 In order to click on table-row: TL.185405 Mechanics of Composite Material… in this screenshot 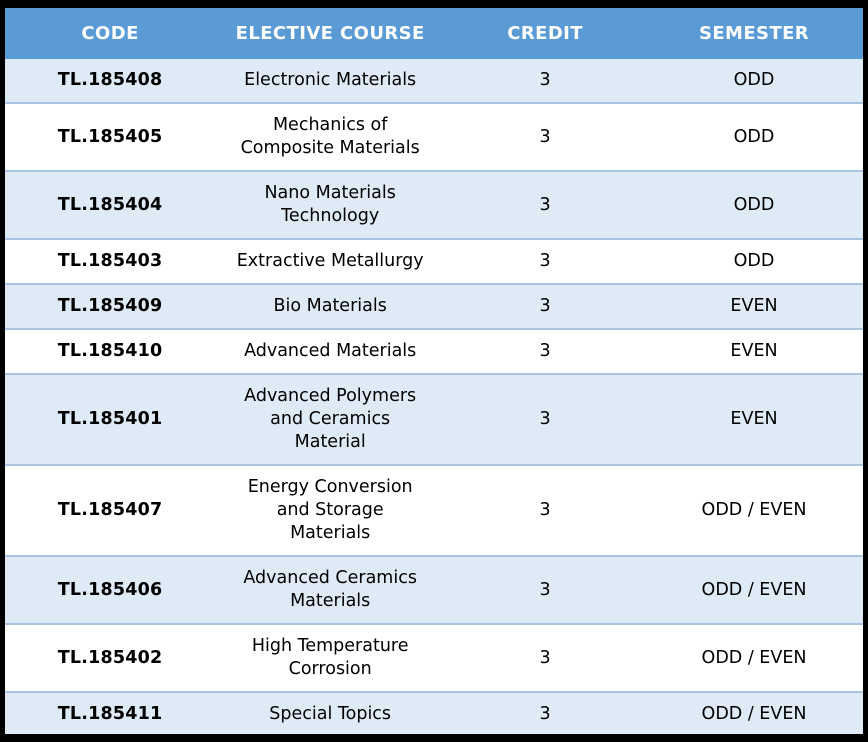, I will do `click(434, 137)`.